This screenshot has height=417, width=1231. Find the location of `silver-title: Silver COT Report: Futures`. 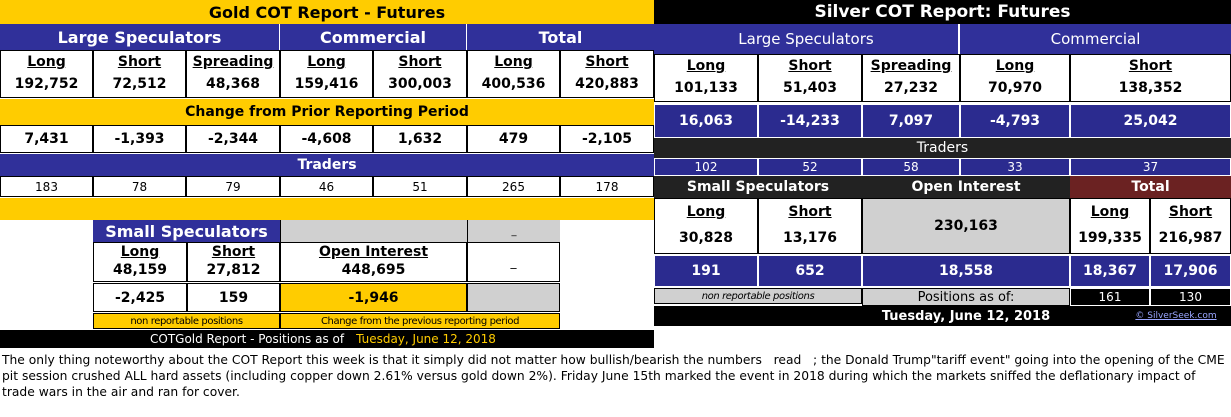

silver-title: Silver COT Report: Futures is located at coordinates (942, 12).